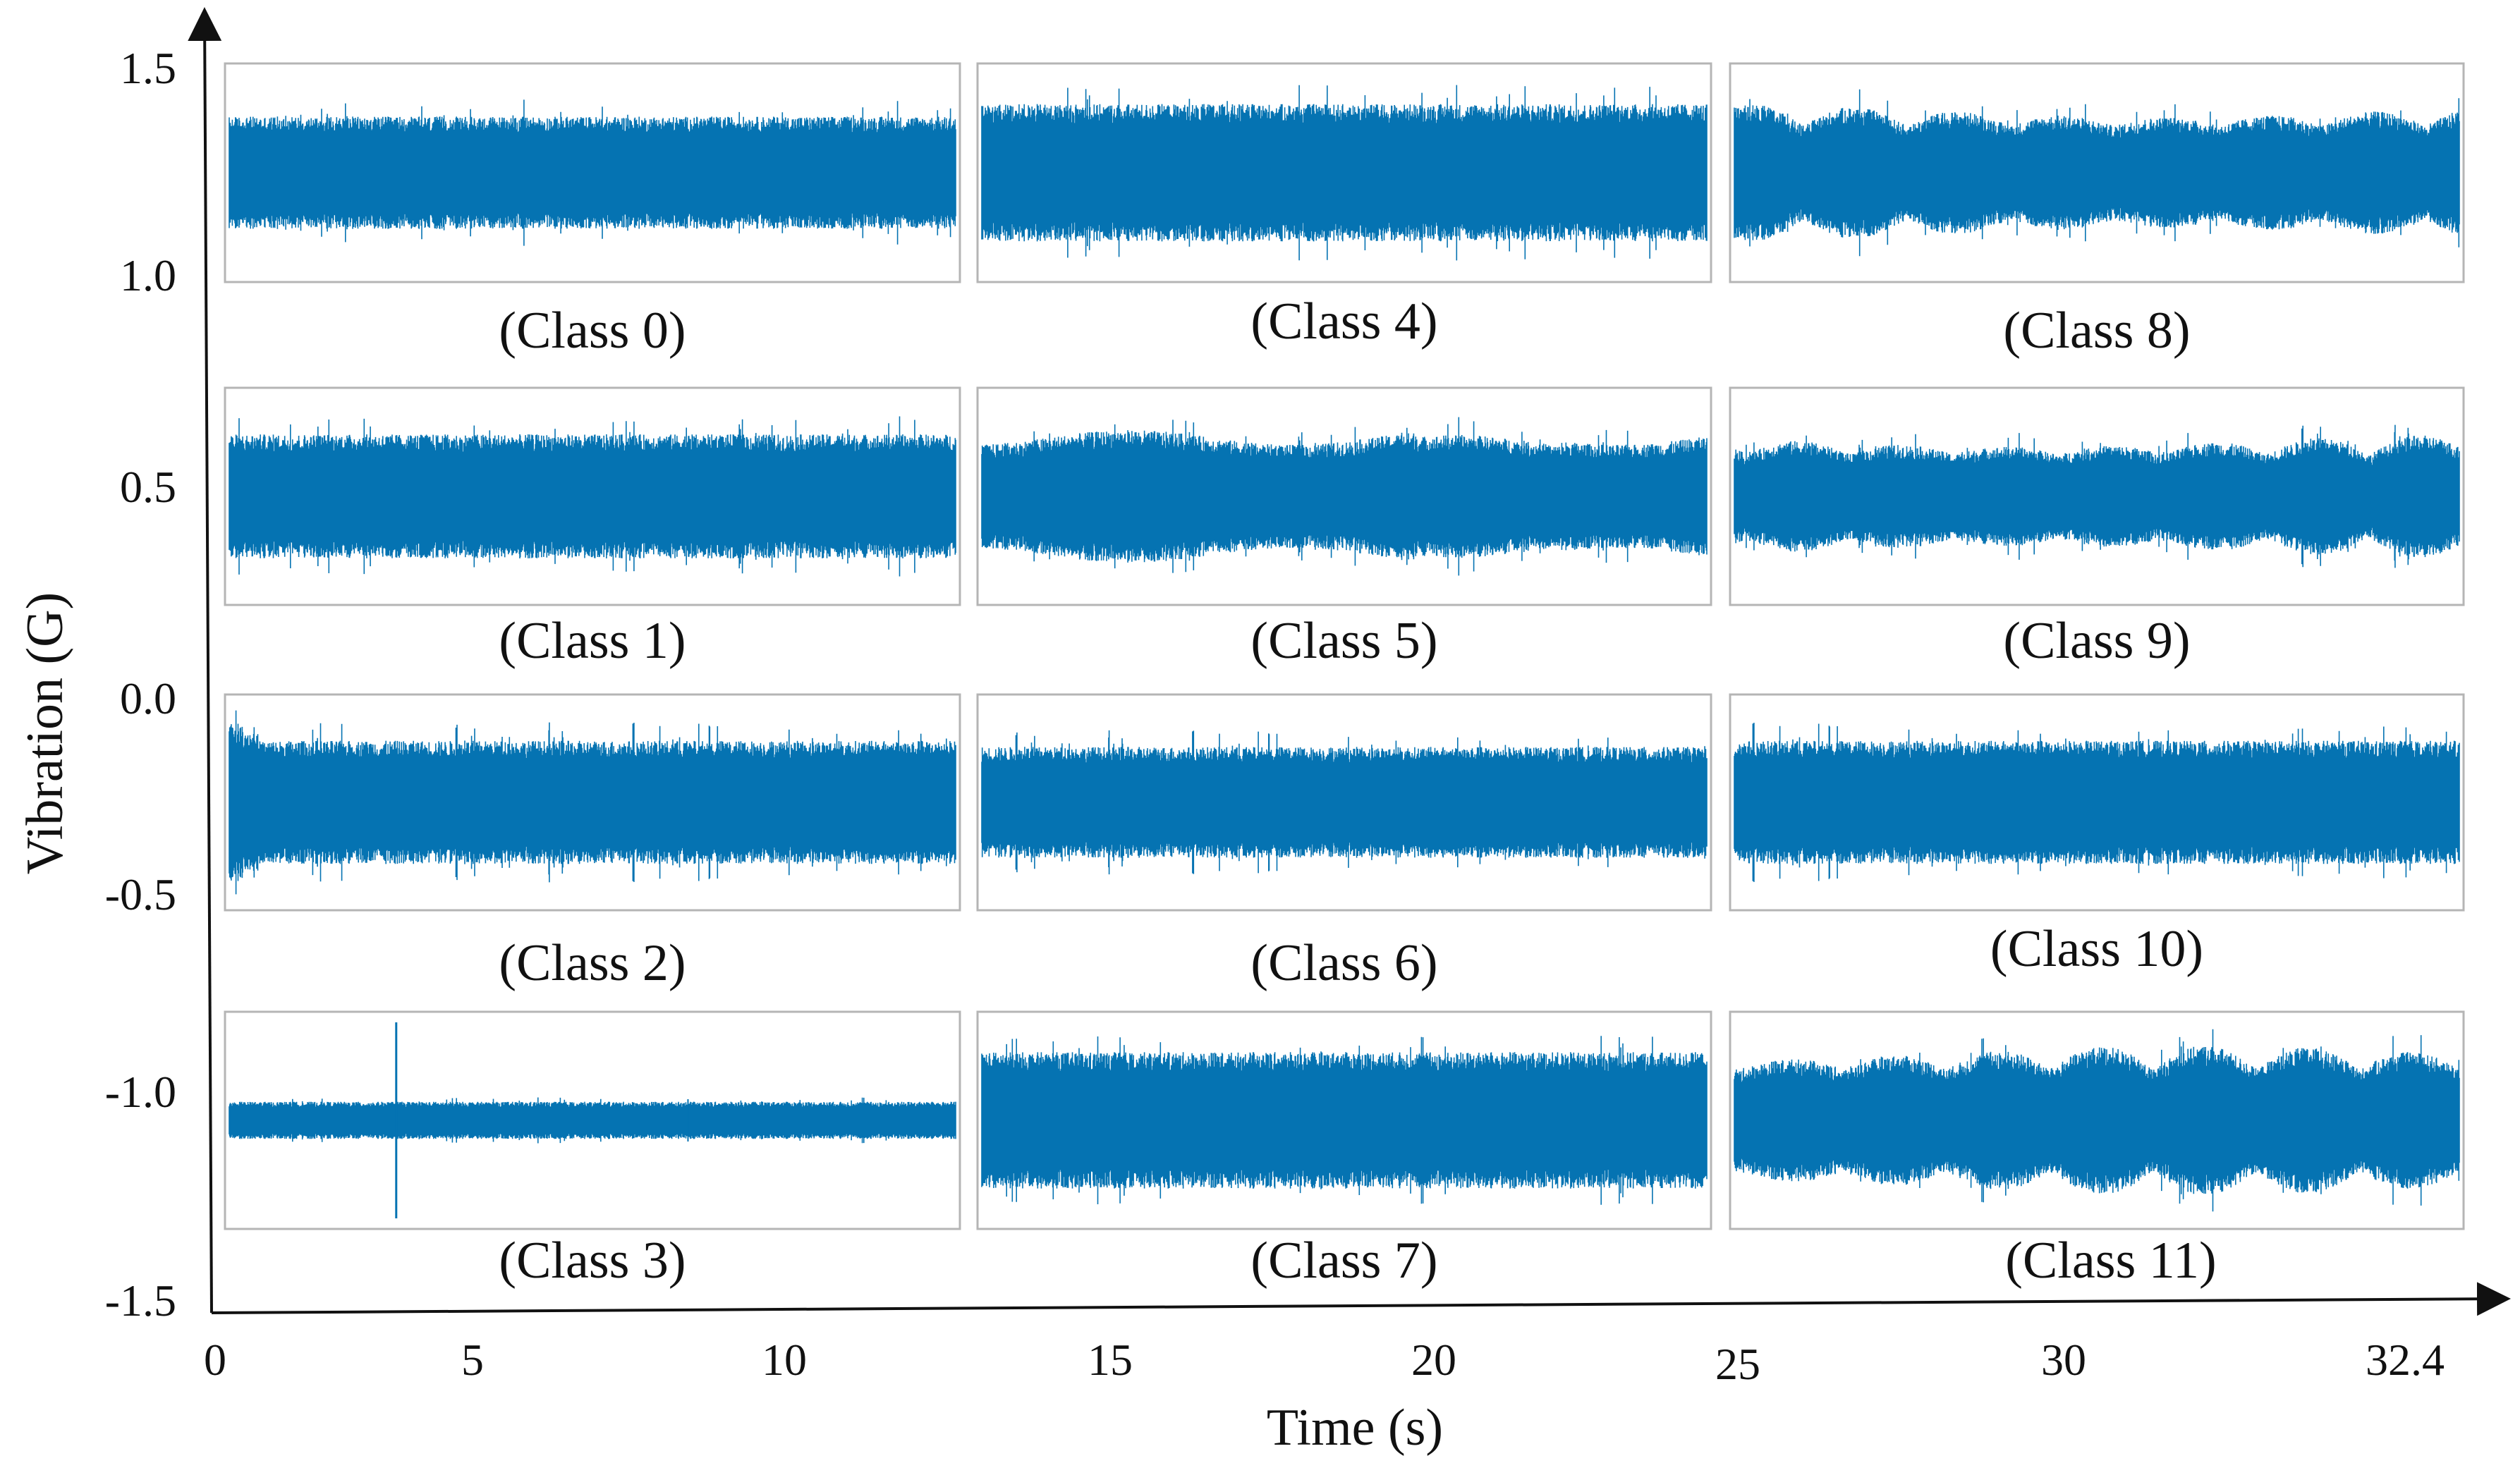 Image resolution: width=2520 pixels, height=1475 pixels. I want to click on x-tick-label: 10, so click(784, 1360).